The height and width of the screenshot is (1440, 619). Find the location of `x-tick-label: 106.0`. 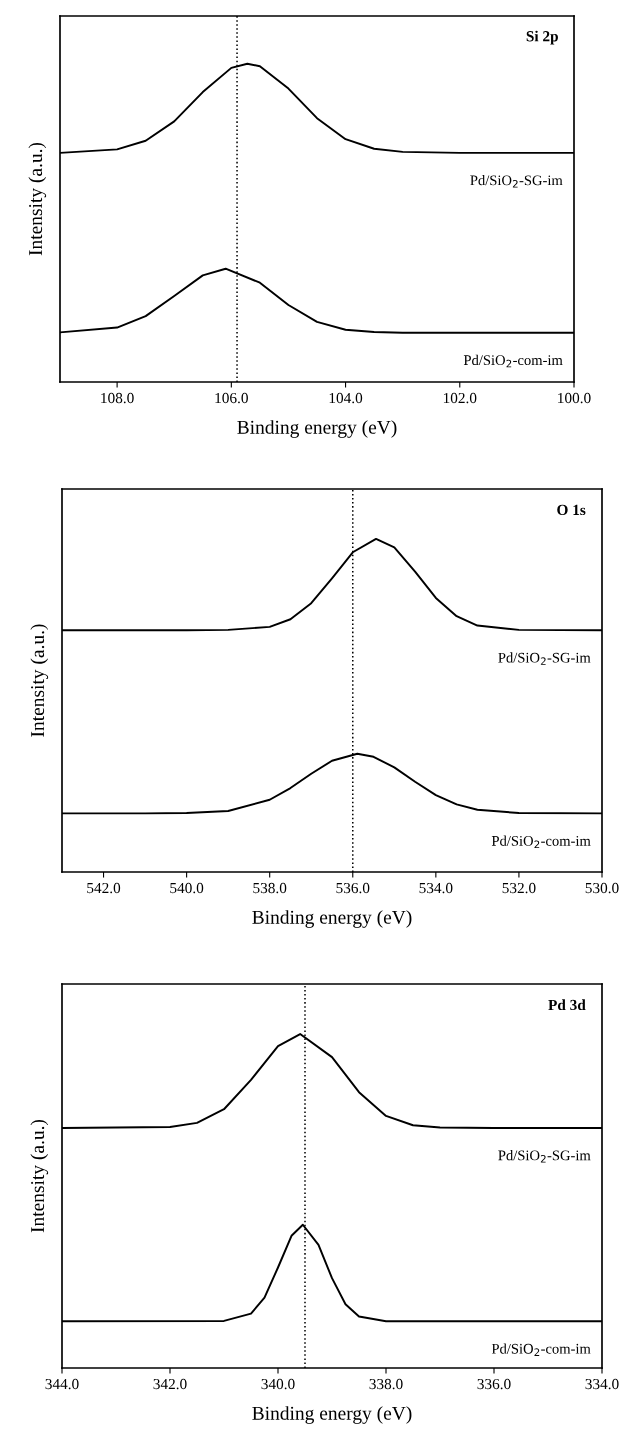

x-tick-label: 106.0 is located at coordinates (231, 398).